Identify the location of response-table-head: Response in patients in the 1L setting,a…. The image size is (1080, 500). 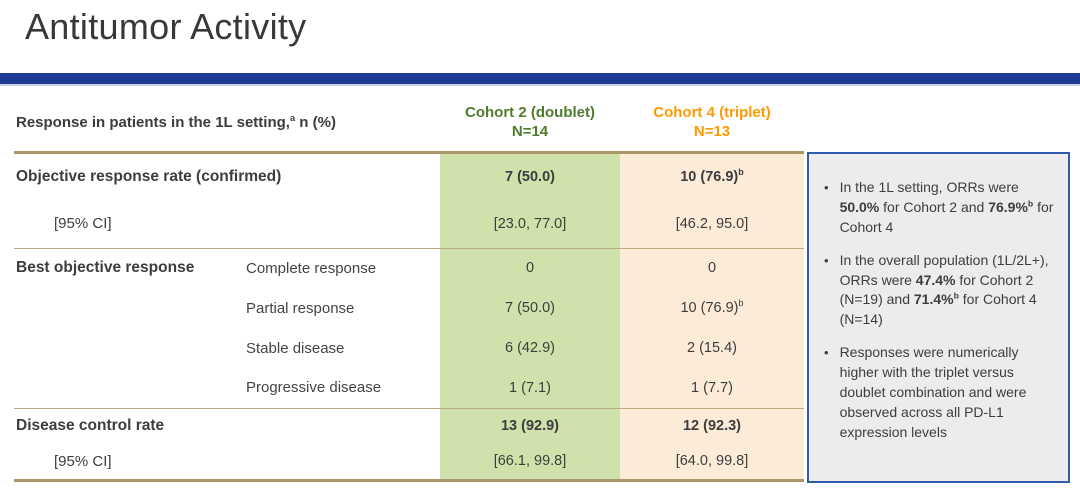
(409, 123).